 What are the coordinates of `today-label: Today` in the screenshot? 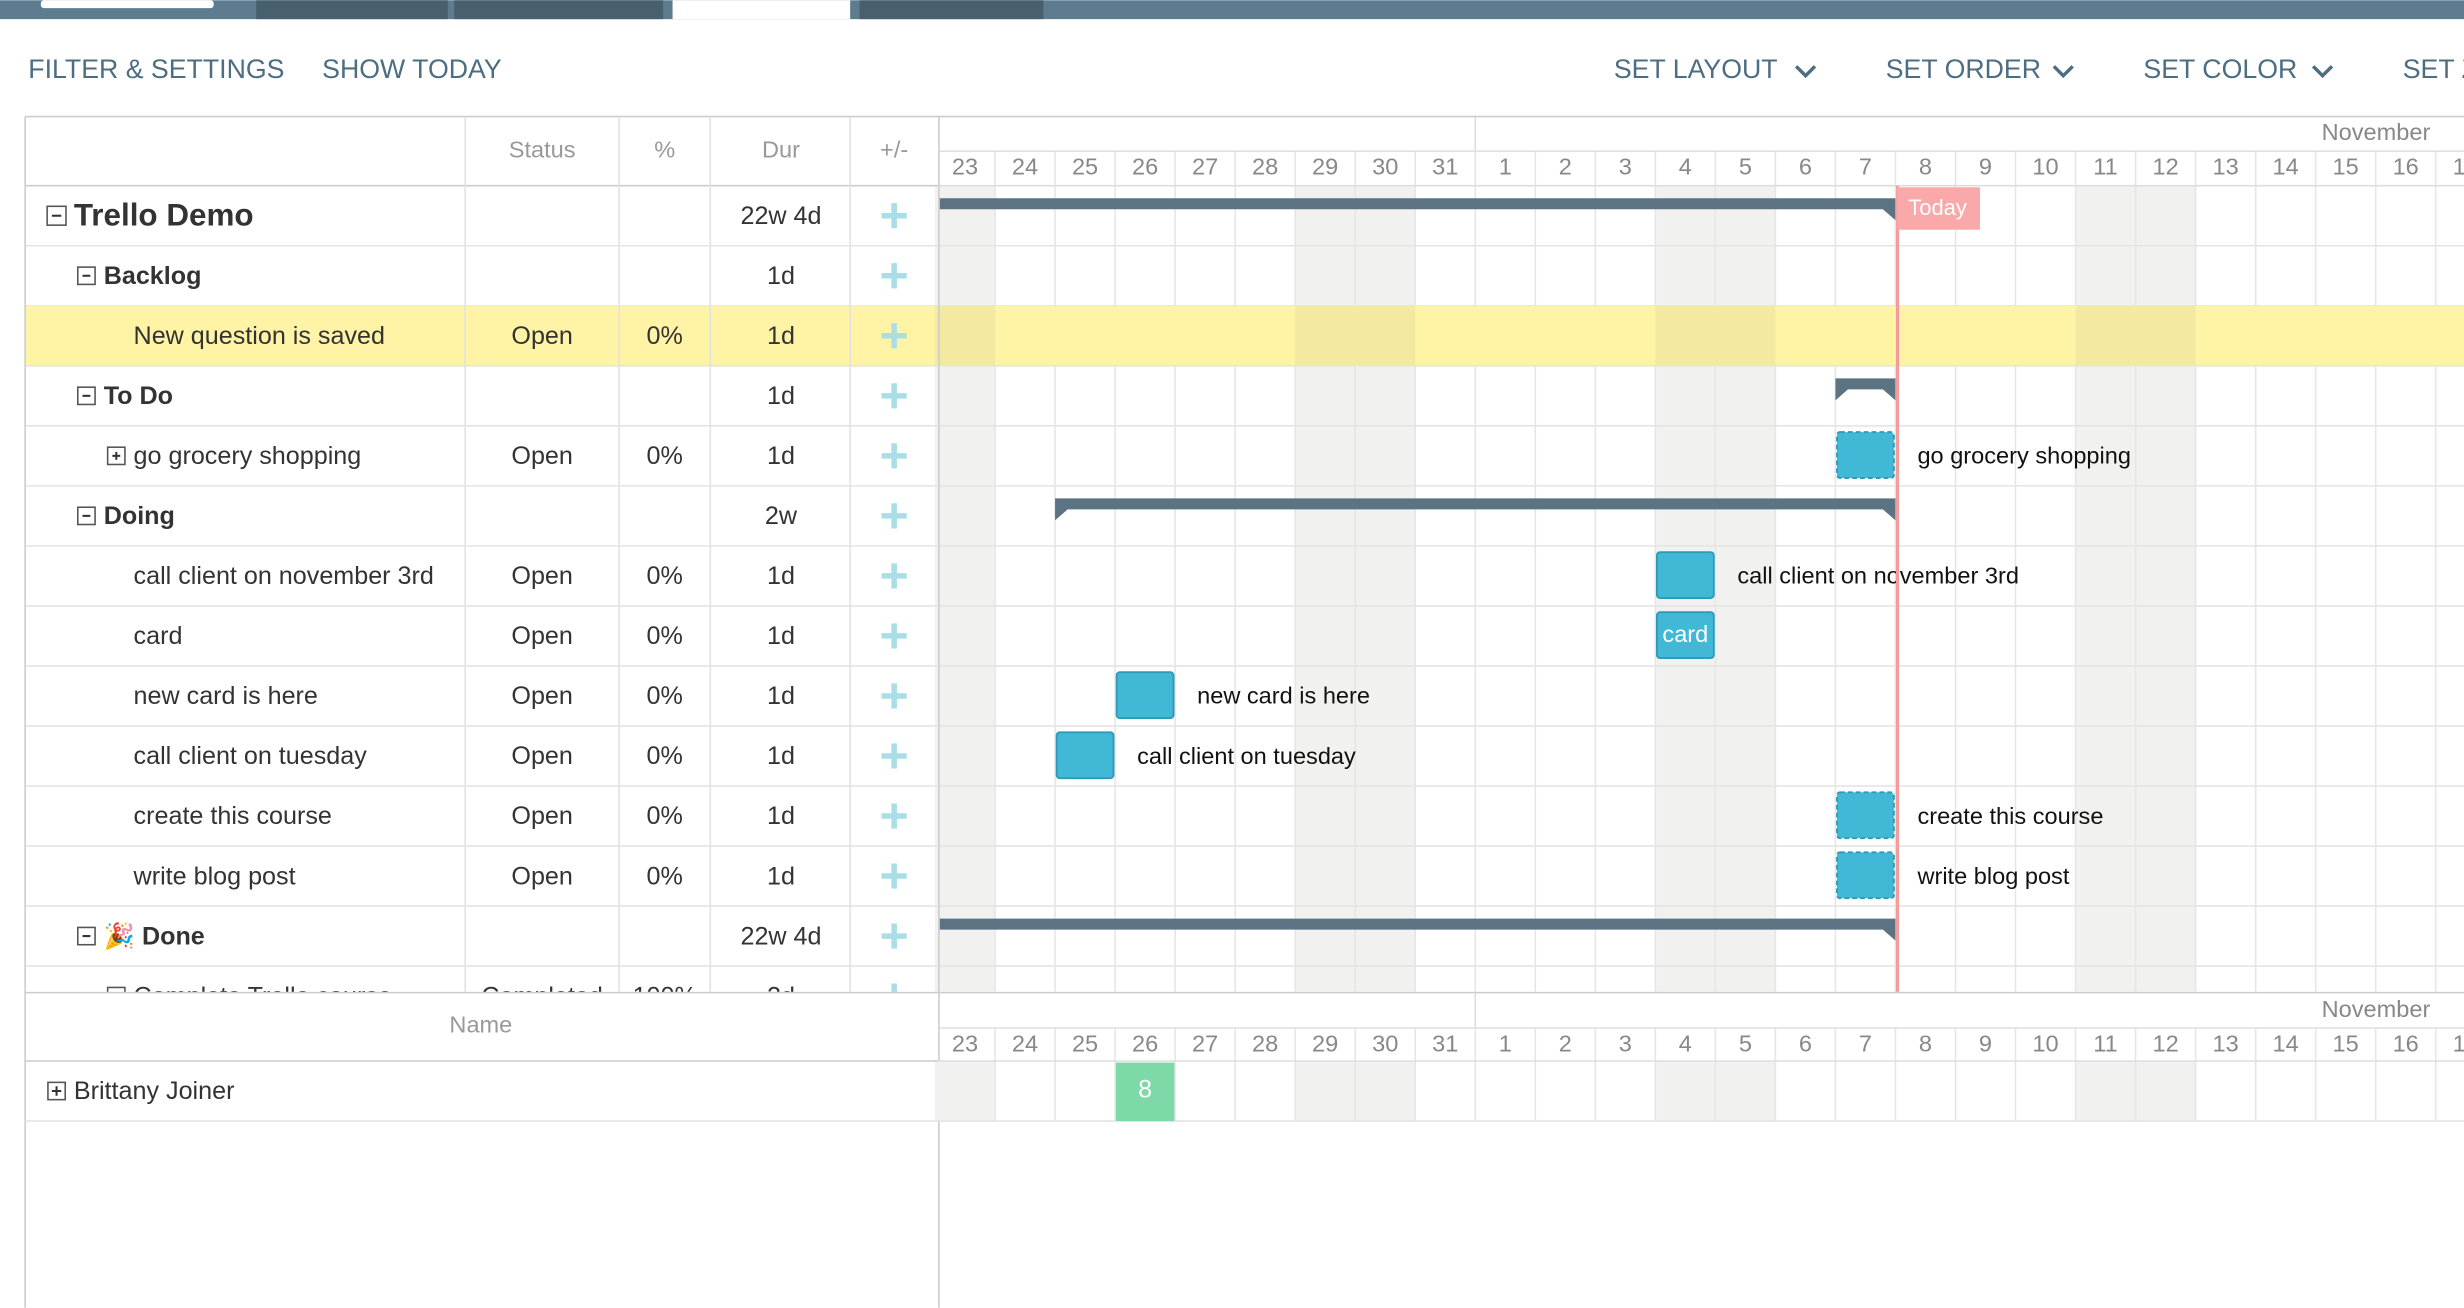 It's located at (1937, 207).